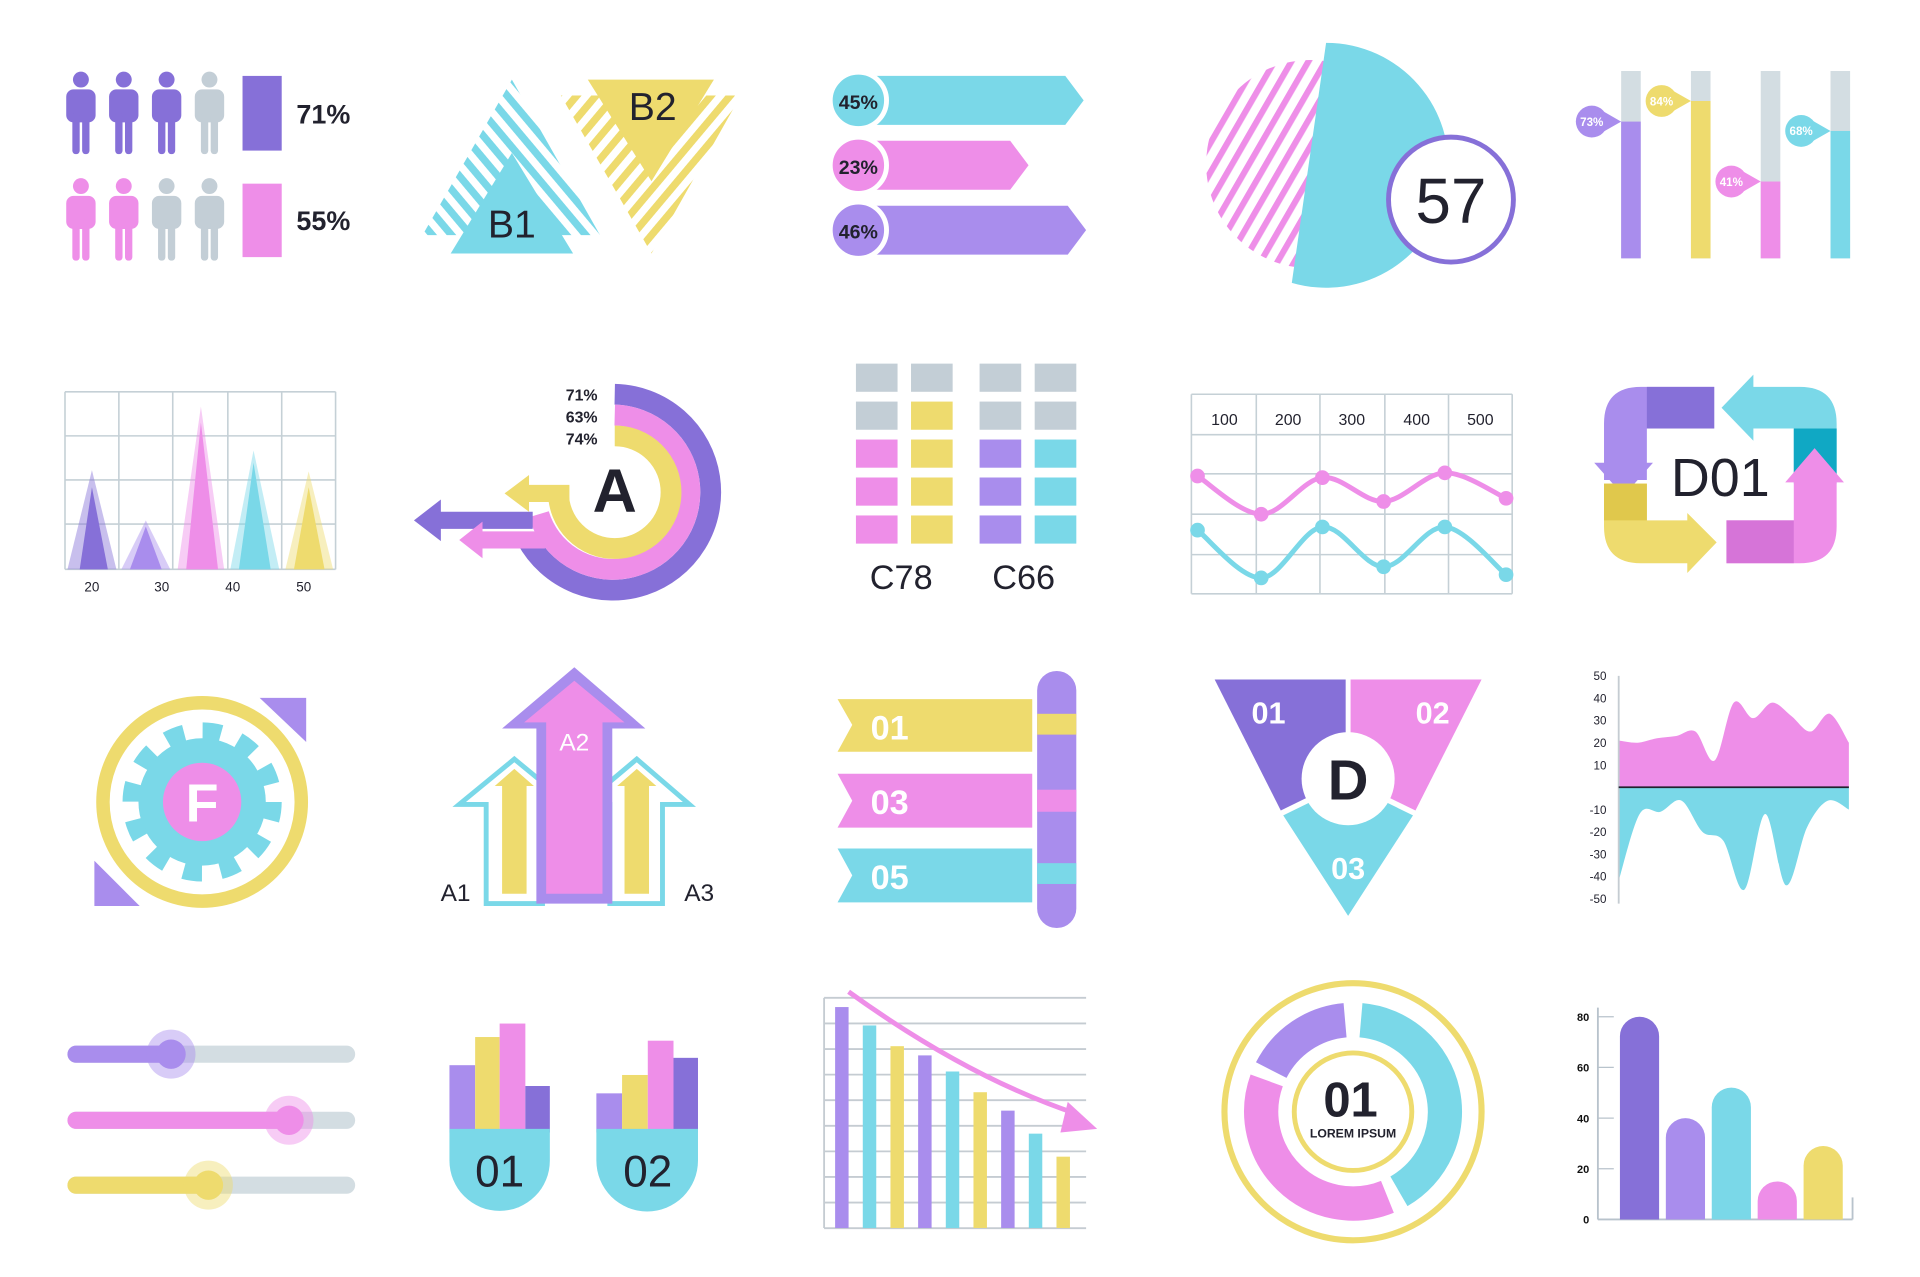 Image resolution: width=1920 pixels, height=1277 pixels. I want to click on triangle-label-02: 02, so click(1433, 714).